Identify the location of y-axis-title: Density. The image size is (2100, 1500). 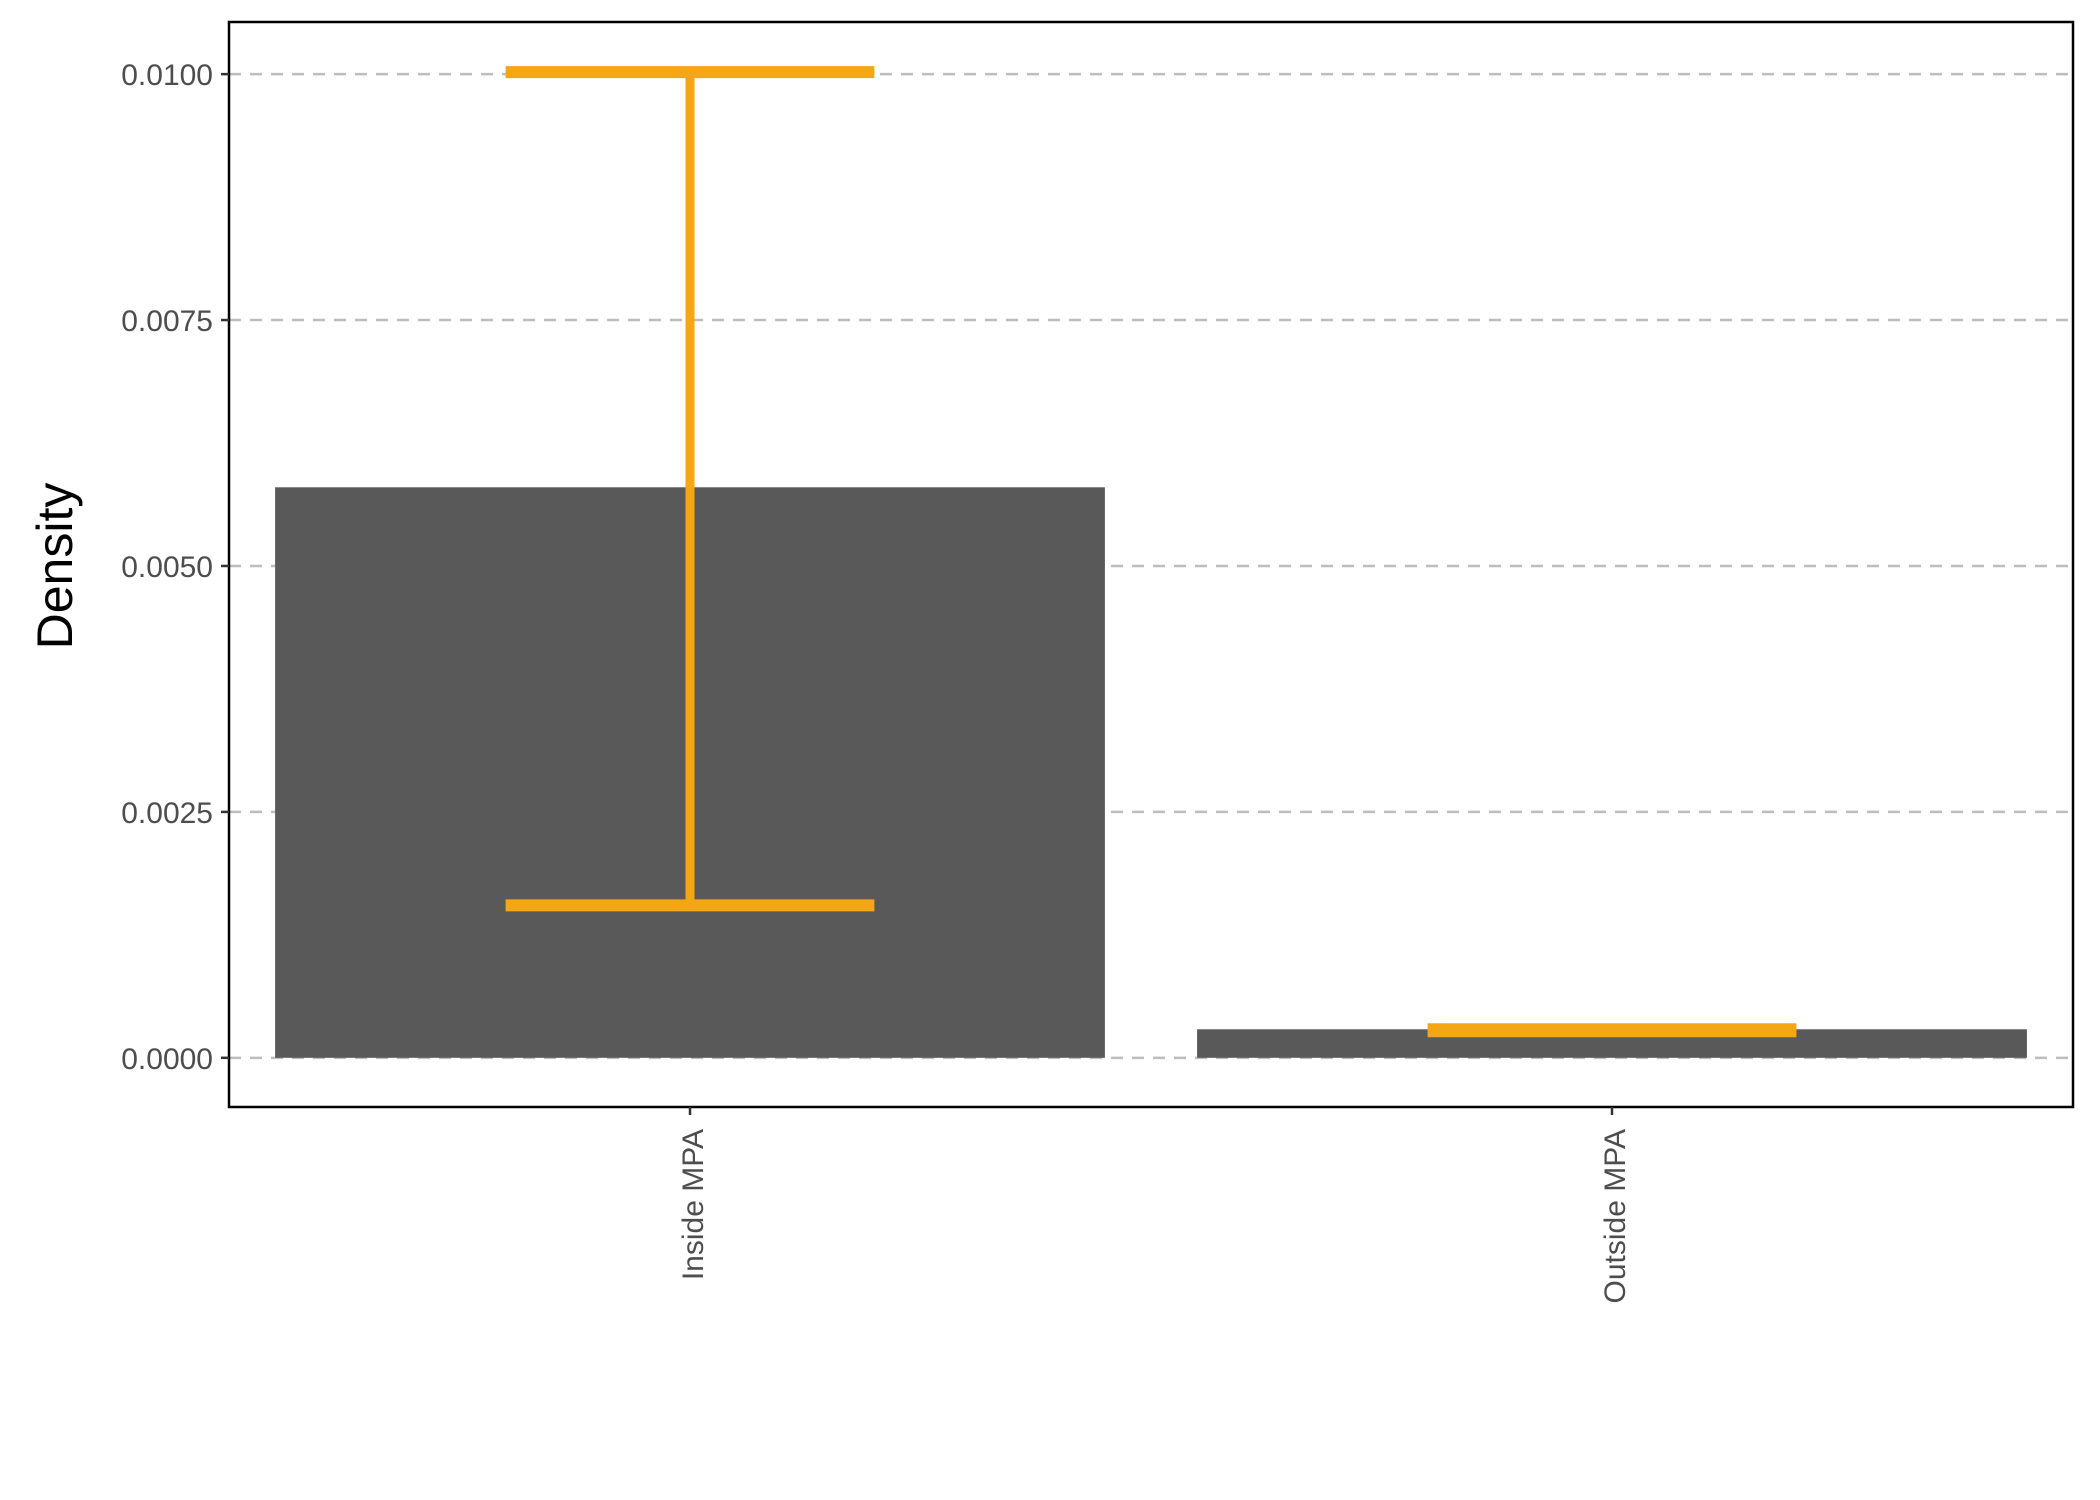
(55, 566).